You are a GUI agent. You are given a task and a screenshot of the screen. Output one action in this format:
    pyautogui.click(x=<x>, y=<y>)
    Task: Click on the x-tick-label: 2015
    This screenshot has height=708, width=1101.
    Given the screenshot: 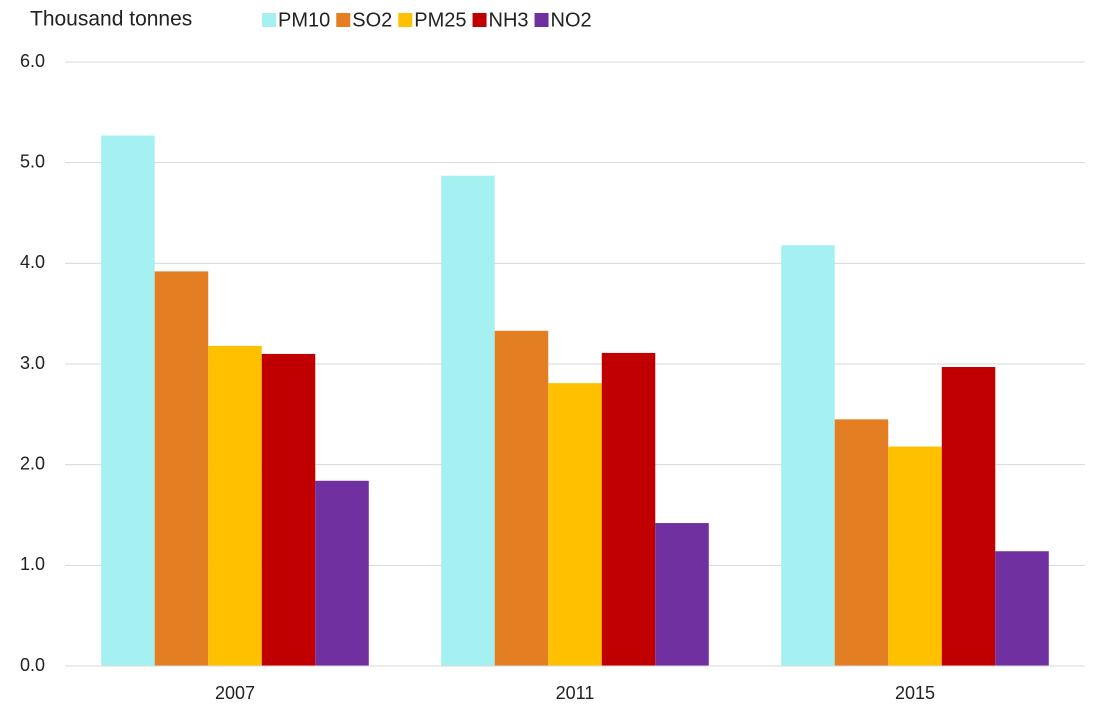 What is the action you would take?
    pyautogui.click(x=915, y=693)
    